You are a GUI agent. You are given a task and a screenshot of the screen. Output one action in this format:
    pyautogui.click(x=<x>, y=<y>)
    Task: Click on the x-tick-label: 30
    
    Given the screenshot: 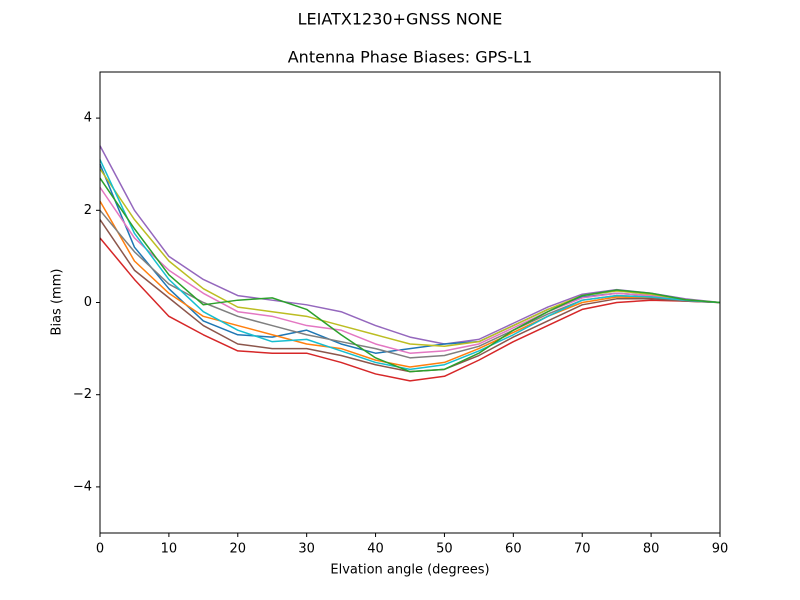 What is the action you would take?
    pyautogui.click(x=306, y=549)
    